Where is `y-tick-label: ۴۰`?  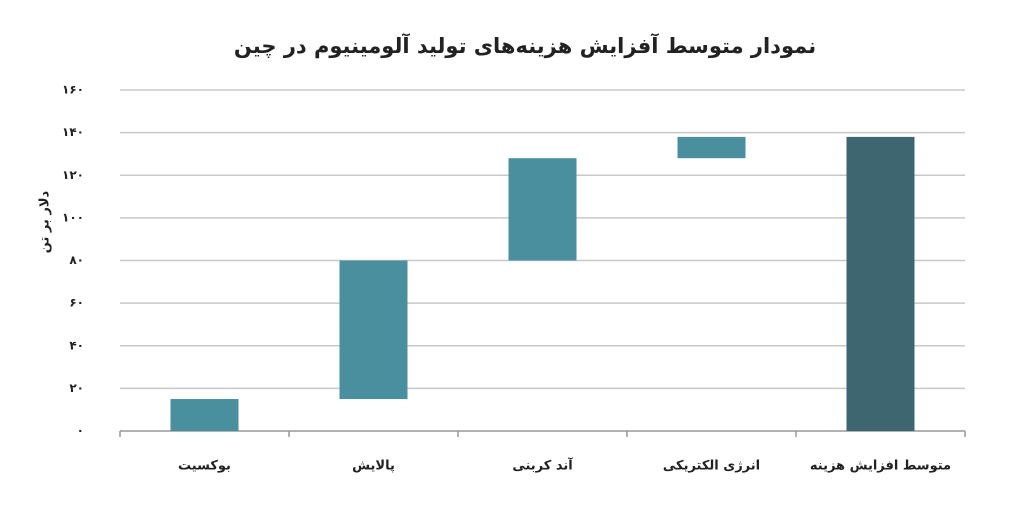 y-tick-label: ۴۰ is located at coordinates (76, 345).